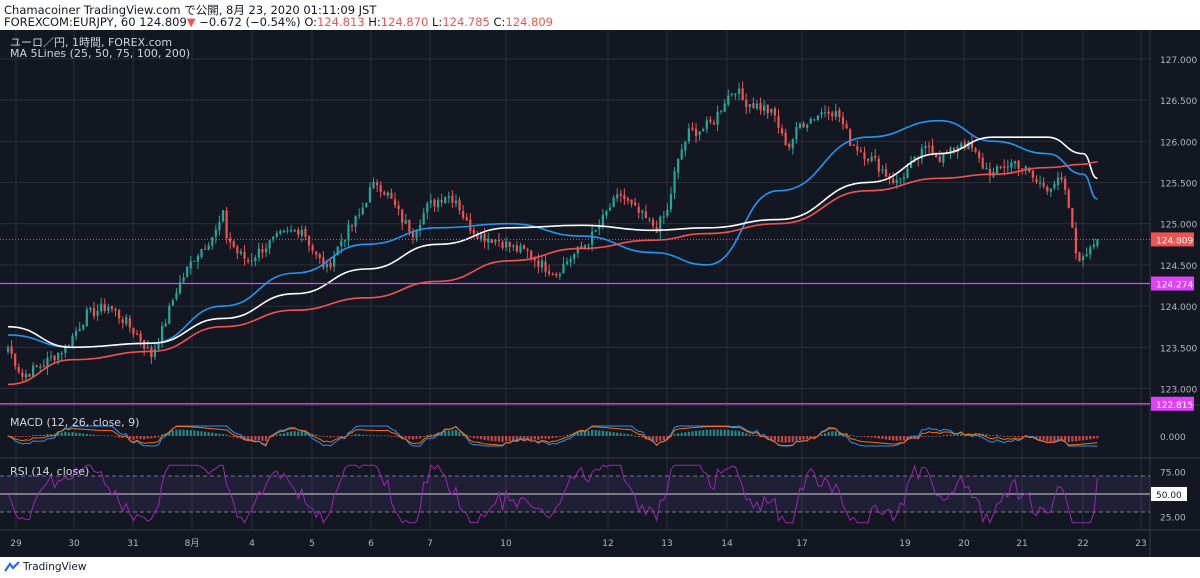  I want to click on price-tick-label: 124.500, so click(1178, 267).